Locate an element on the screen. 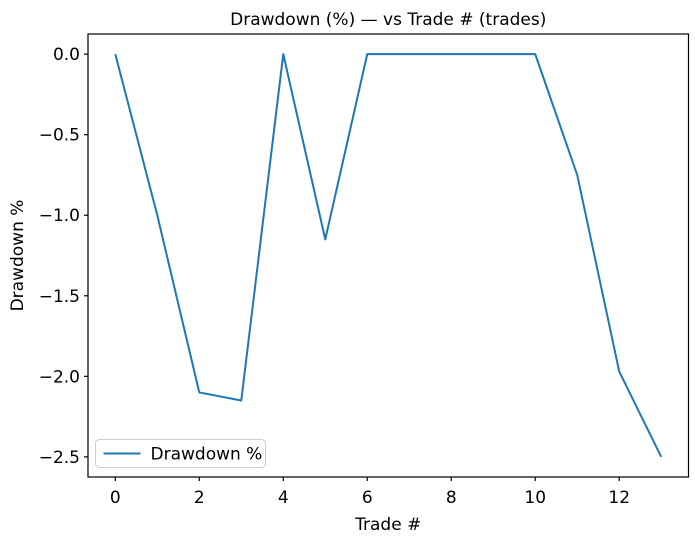 The image size is (695, 546). y-tick-label: −2.0 is located at coordinates (59, 377).